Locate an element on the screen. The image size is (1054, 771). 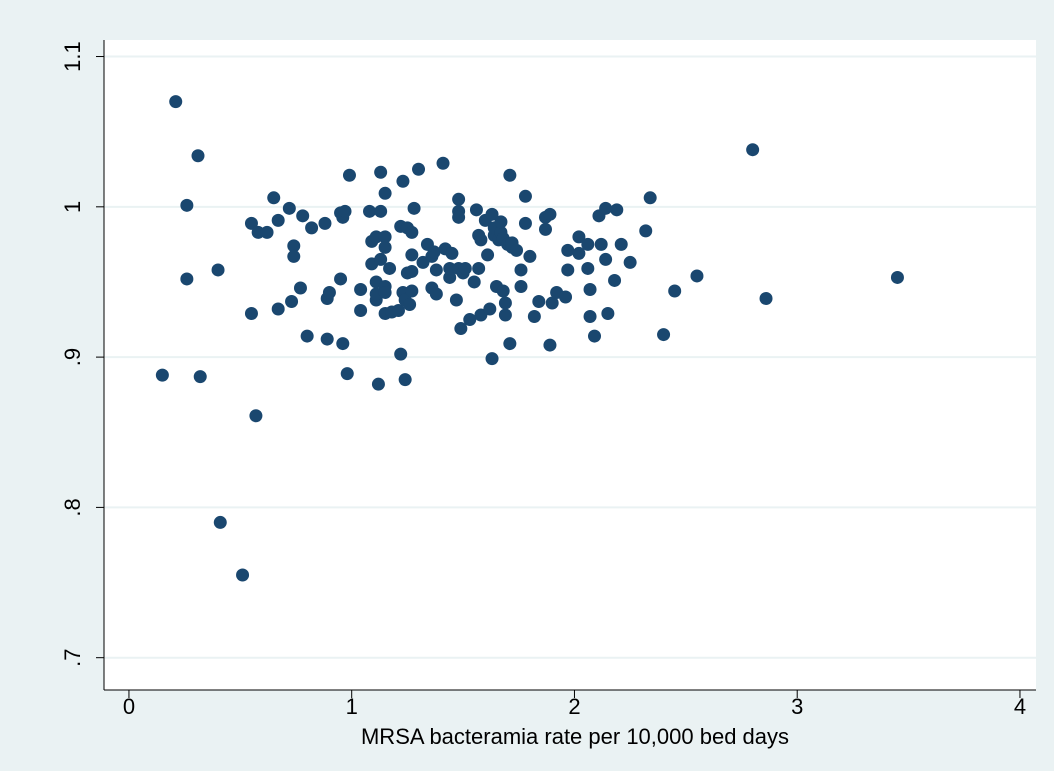
x-tick-label: 0 is located at coordinates (129, 706).